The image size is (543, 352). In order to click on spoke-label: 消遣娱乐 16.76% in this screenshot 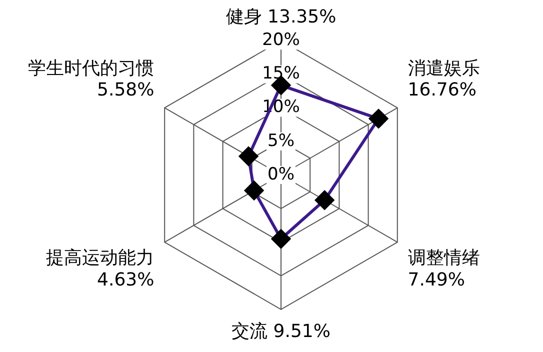, I will do `click(444, 79)`.